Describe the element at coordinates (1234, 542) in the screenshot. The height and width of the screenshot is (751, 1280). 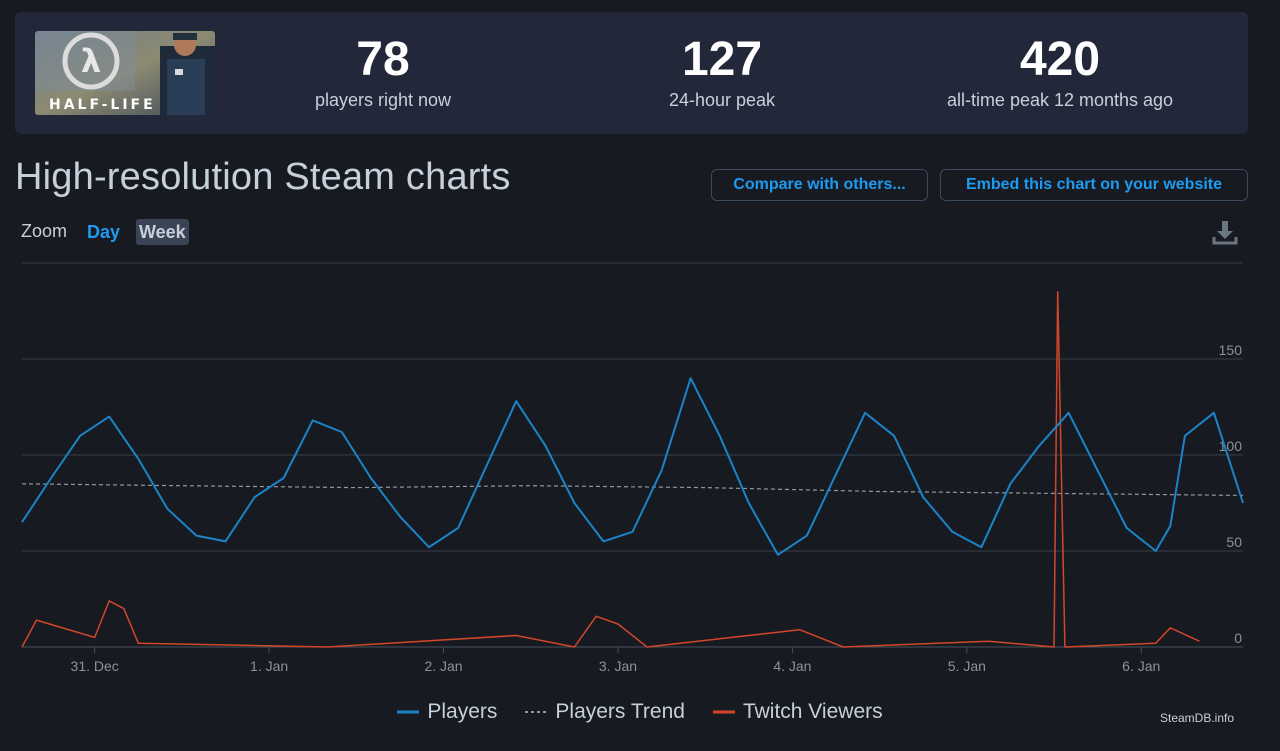
I see `y-tick-label: 50` at that location.